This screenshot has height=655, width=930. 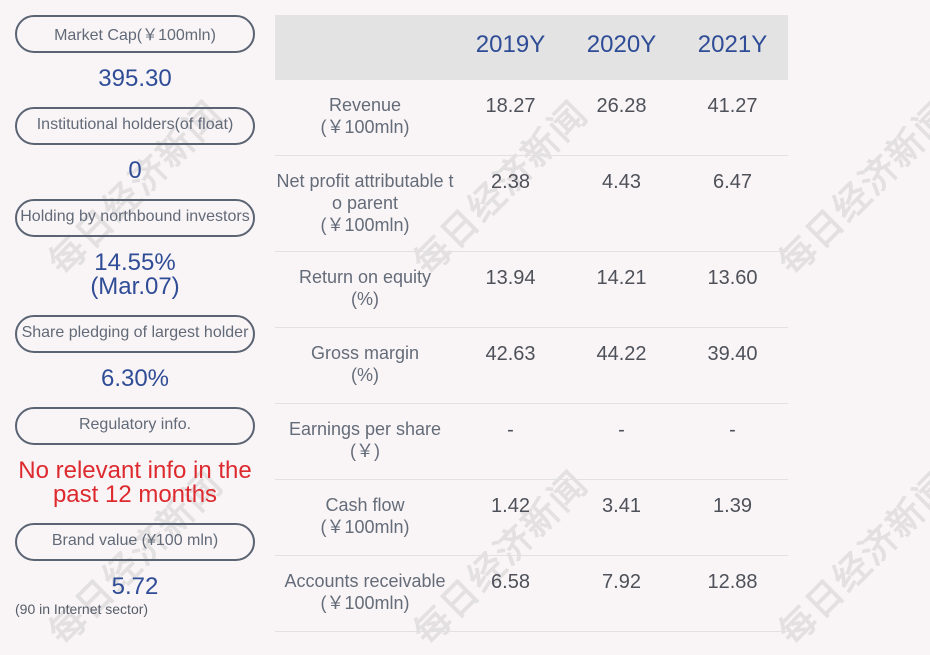 What do you see at coordinates (732, 278) in the screenshot?
I see `value-2021: 13.60` at bounding box center [732, 278].